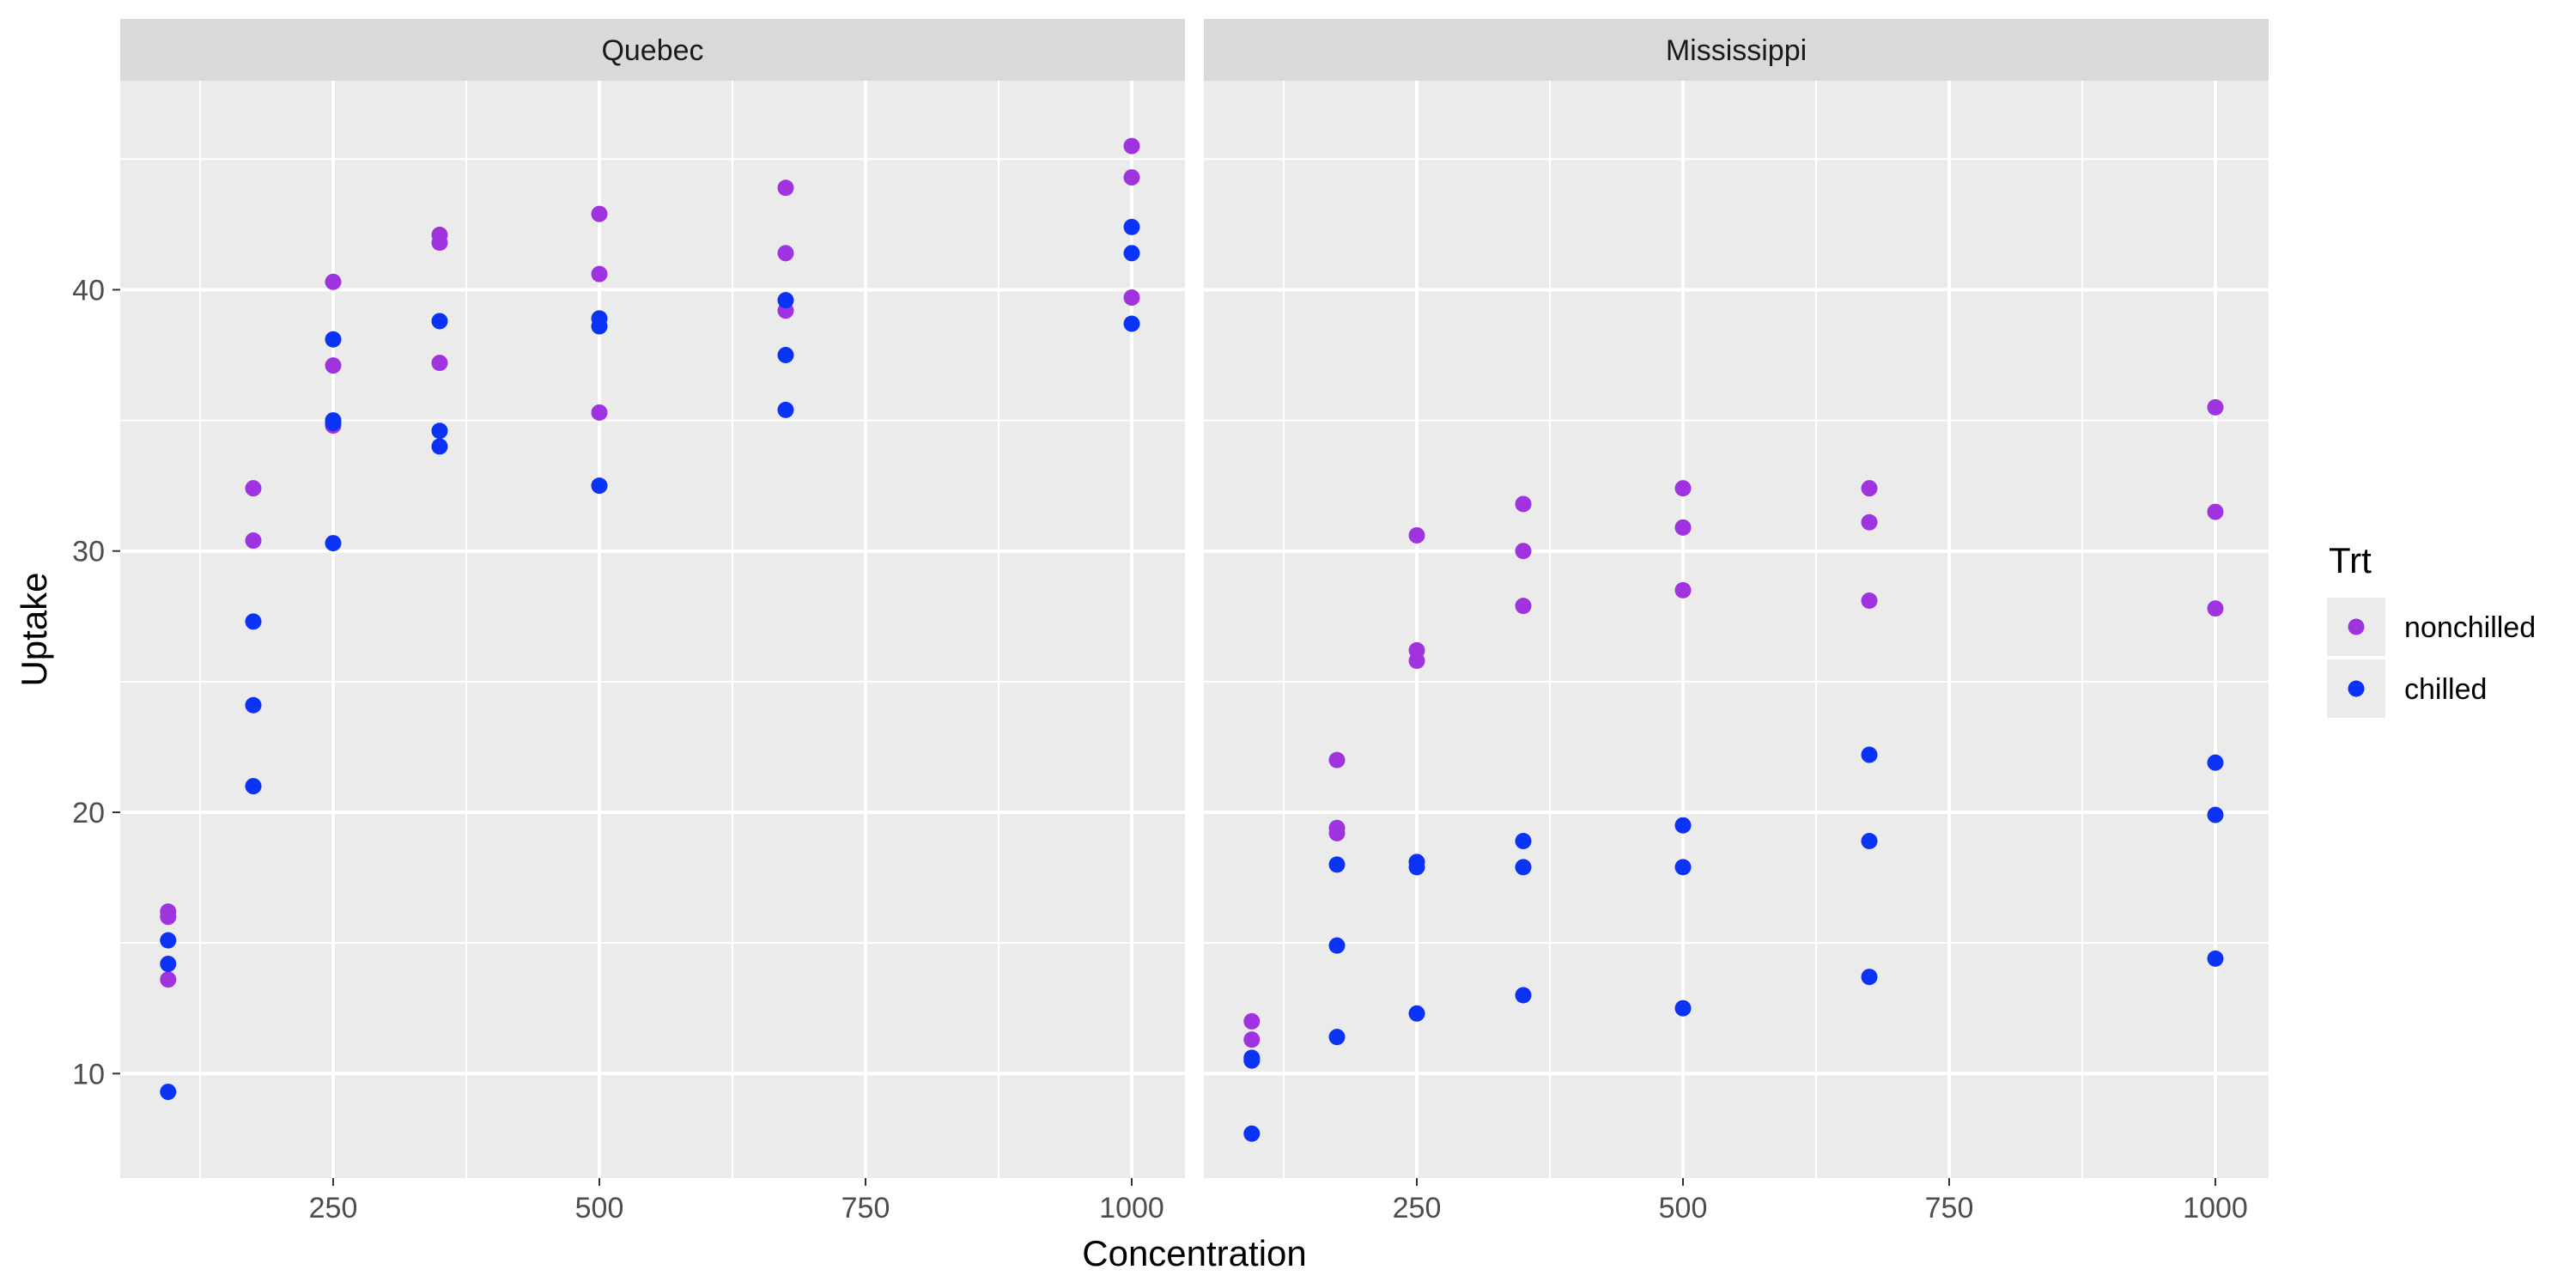 Image resolution: width=2576 pixels, height=1288 pixels. Describe the element at coordinates (2445, 689) in the screenshot. I see `legend-label-chilled: chilled` at that location.